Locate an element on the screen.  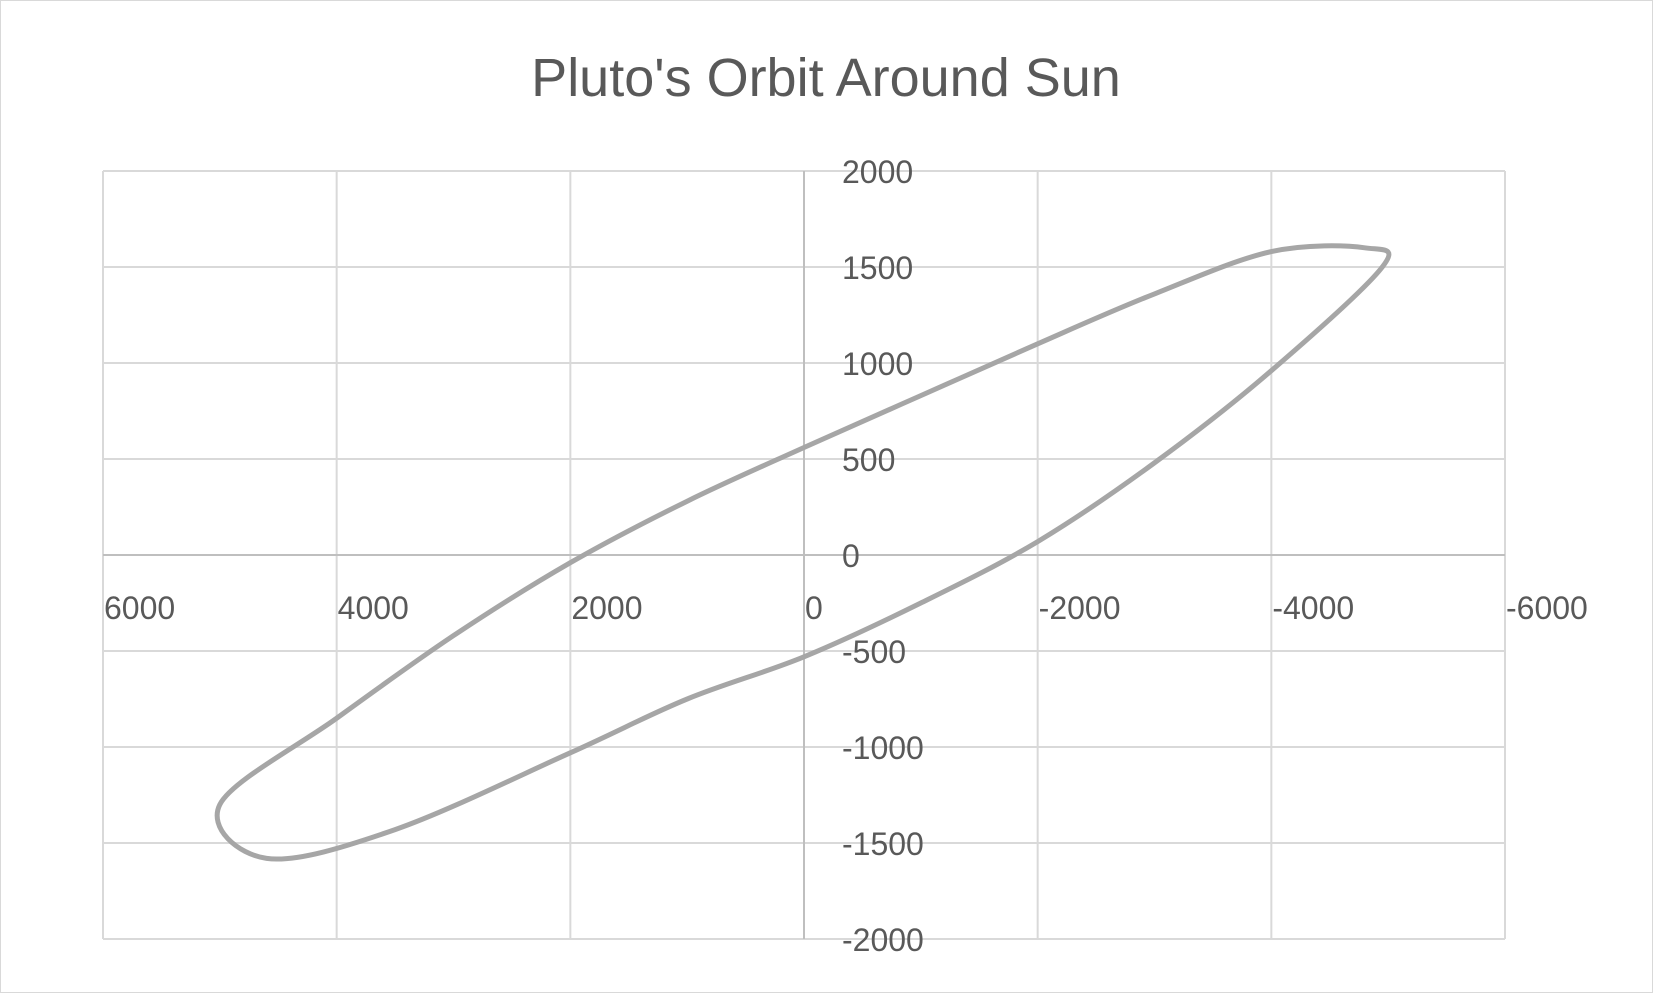
chart-title: Pluto's Orbit Around Sun is located at coordinates (826, 78).